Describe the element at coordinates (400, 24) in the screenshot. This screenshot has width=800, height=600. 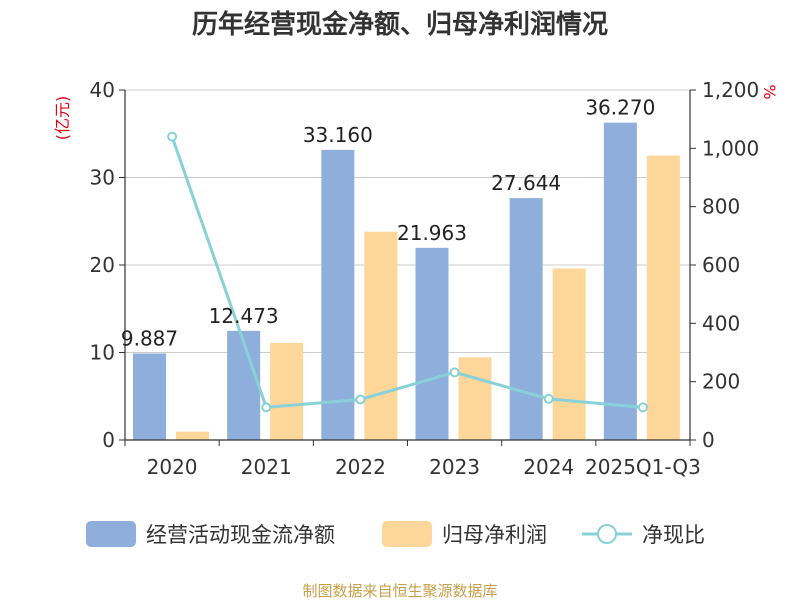
I see `chart-title: 历年经营现金净额、归母净利润情况` at that location.